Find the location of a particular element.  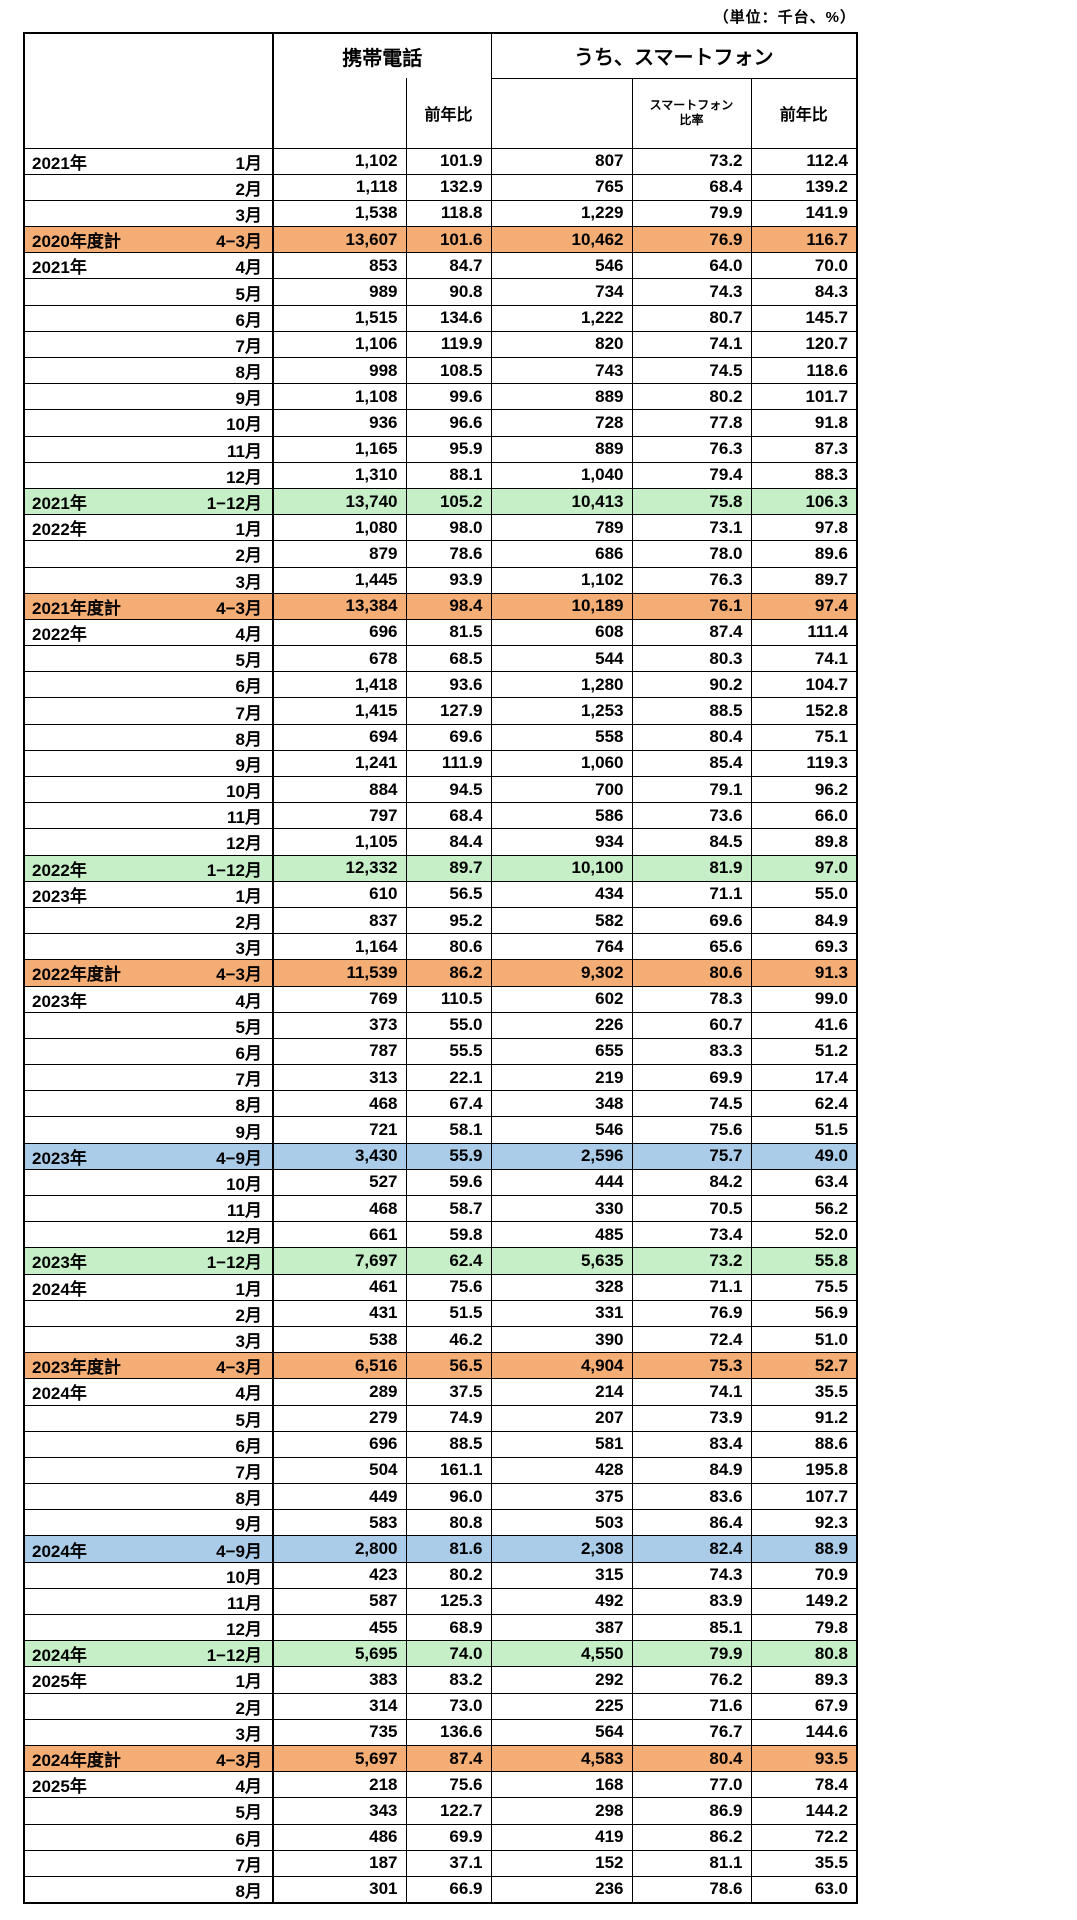

smartphone-units-cell: 419 is located at coordinates (561, 1837).